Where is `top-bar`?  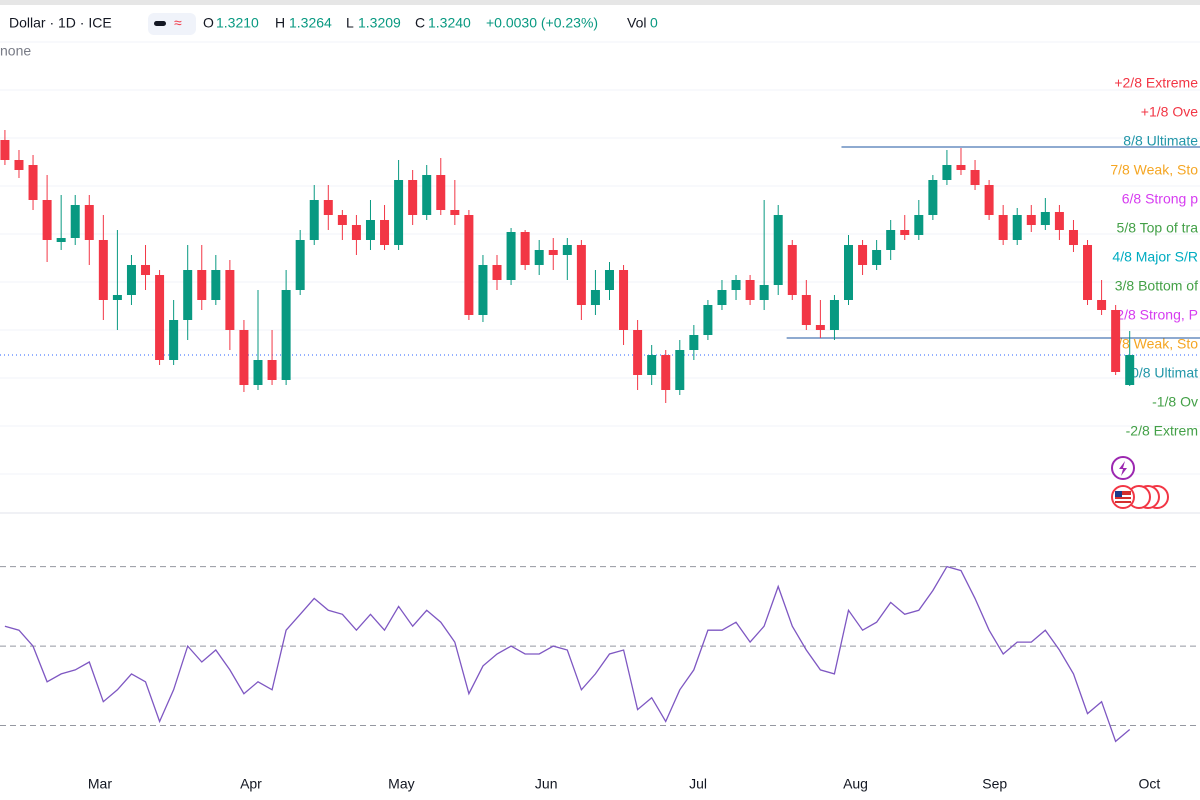 top-bar is located at coordinates (600, 2).